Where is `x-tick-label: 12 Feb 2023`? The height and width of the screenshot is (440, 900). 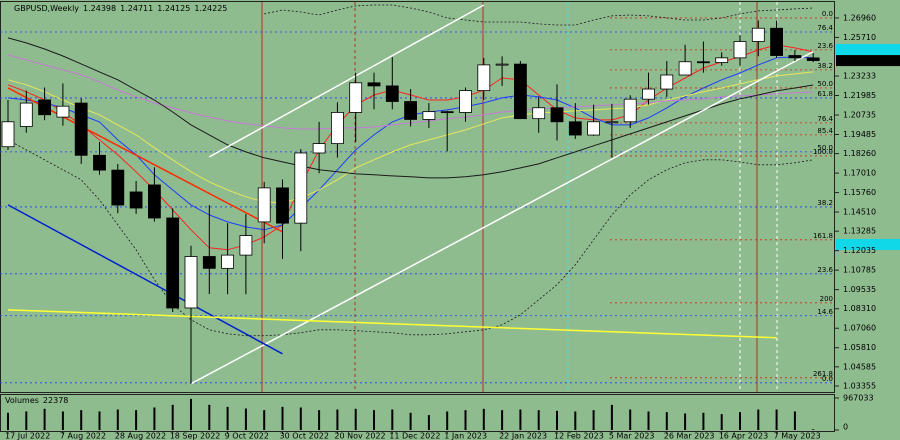 x-tick-label: 12 Feb 2023 is located at coordinates (579, 436).